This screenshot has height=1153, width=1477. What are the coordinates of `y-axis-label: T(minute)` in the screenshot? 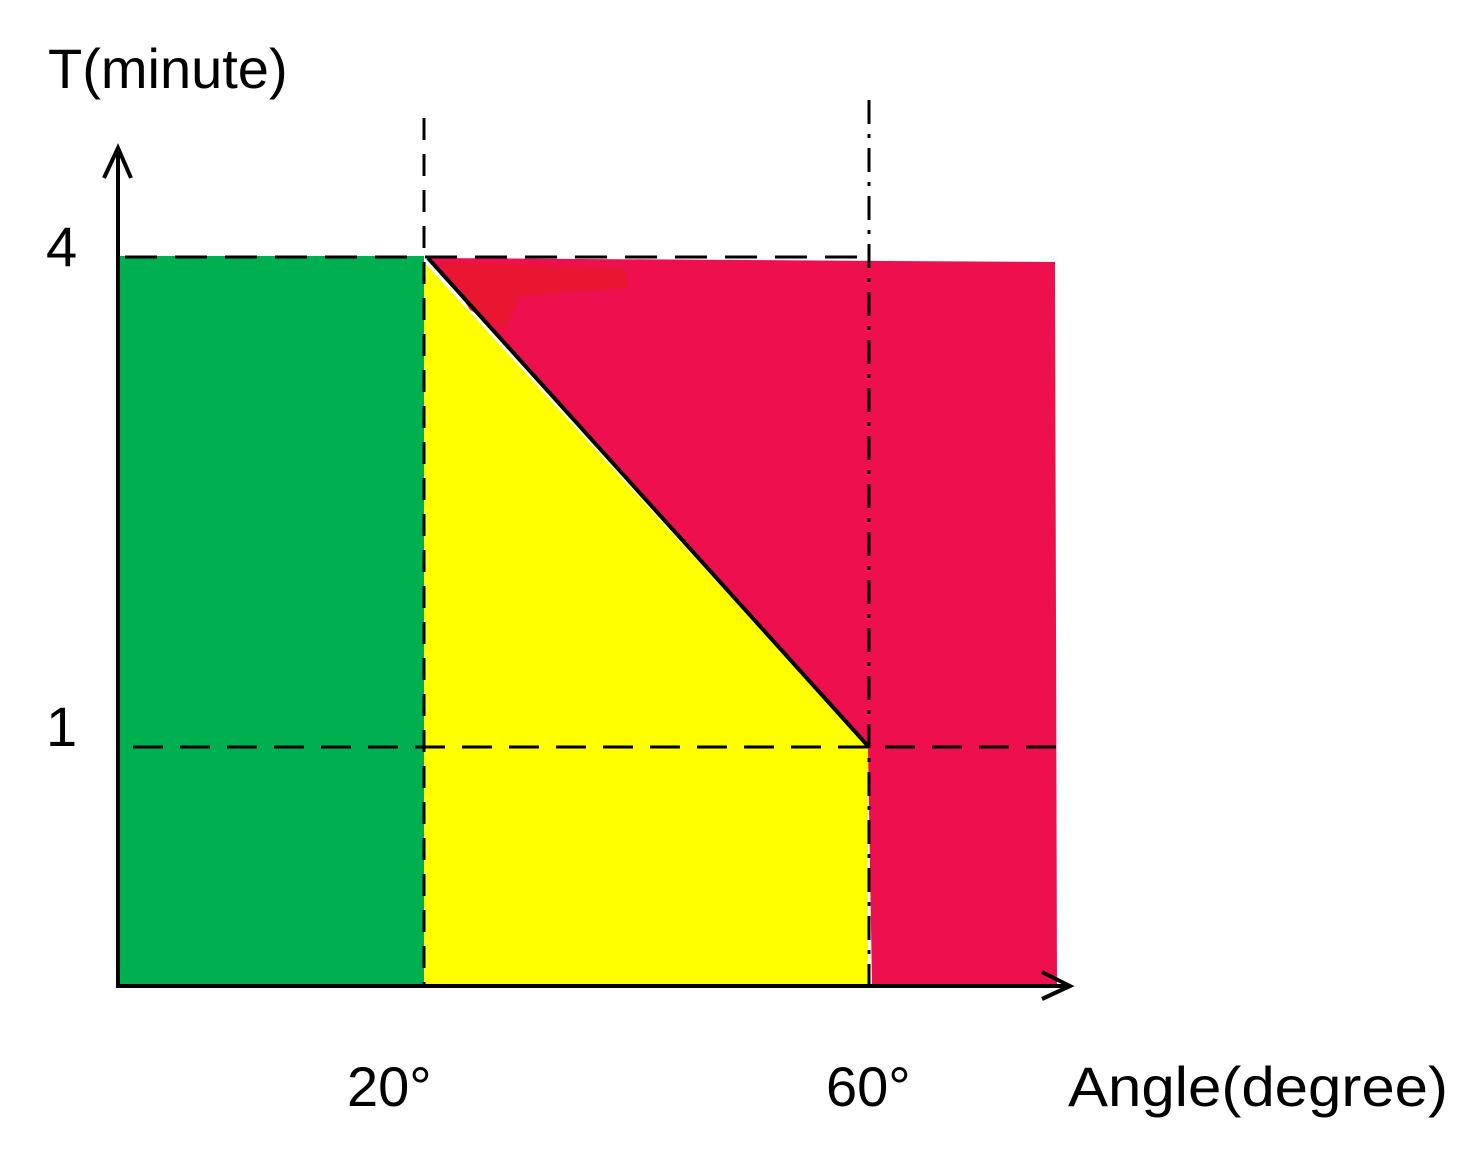 It's located at (168, 68).